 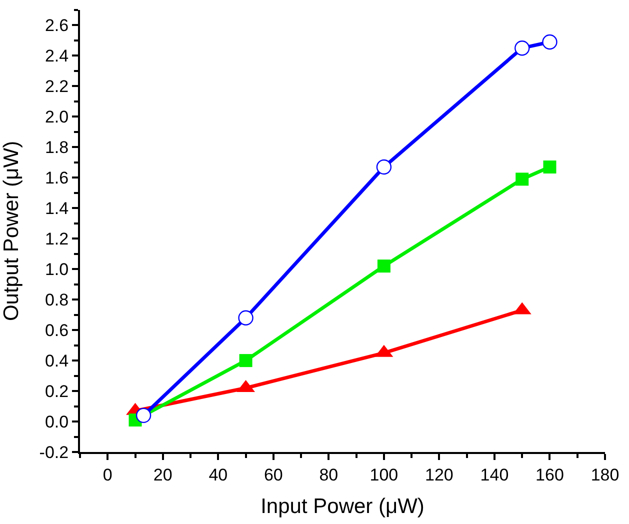 I want to click on x-tick-label: 160, so click(x=550, y=474).